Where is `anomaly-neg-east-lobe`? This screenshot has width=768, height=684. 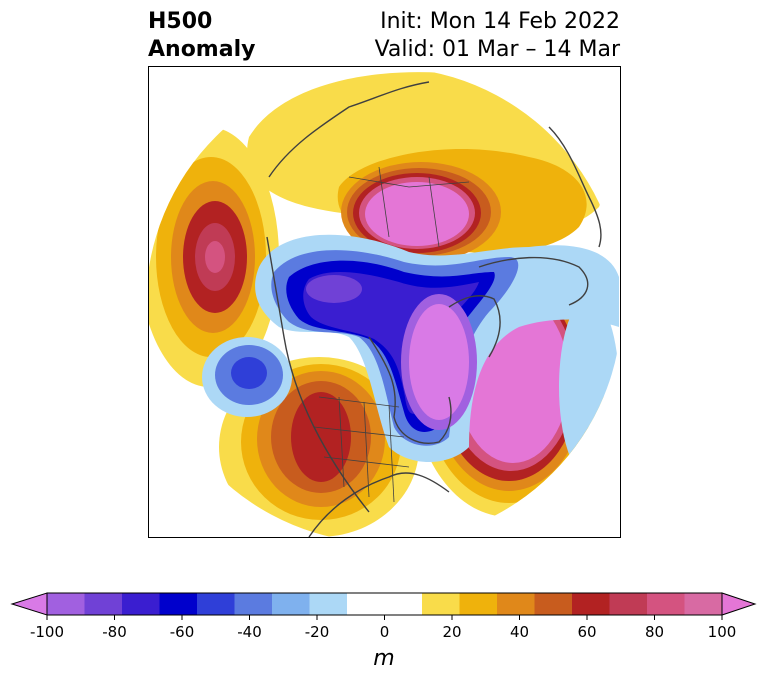
anomaly-neg-east-lobe is located at coordinates (589, 387).